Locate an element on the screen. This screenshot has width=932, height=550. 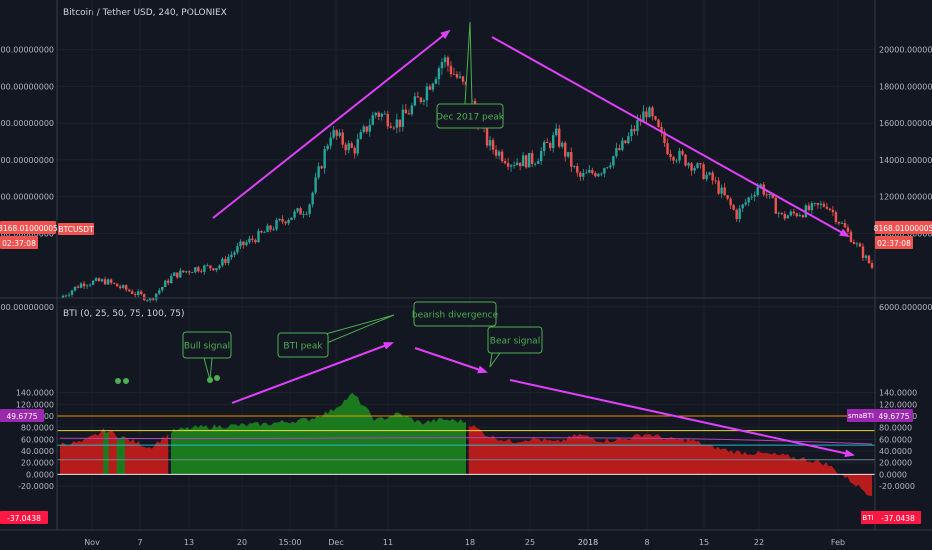
sma-value-badge-left: 49.6775 is located at coordinates (21, 416).